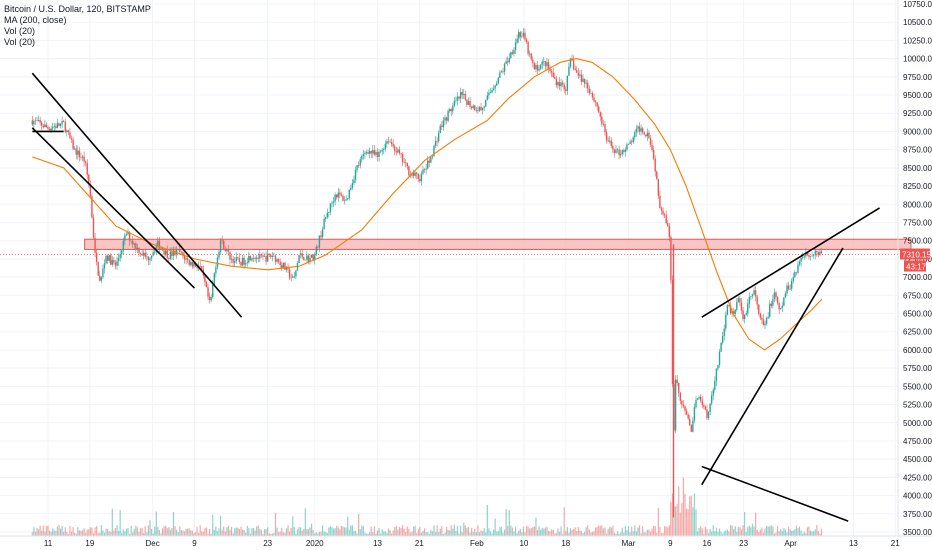 The width and height of the screenshot is (932, 550). I want to click on price-tick-label: 9500.00, so click(917, 95).